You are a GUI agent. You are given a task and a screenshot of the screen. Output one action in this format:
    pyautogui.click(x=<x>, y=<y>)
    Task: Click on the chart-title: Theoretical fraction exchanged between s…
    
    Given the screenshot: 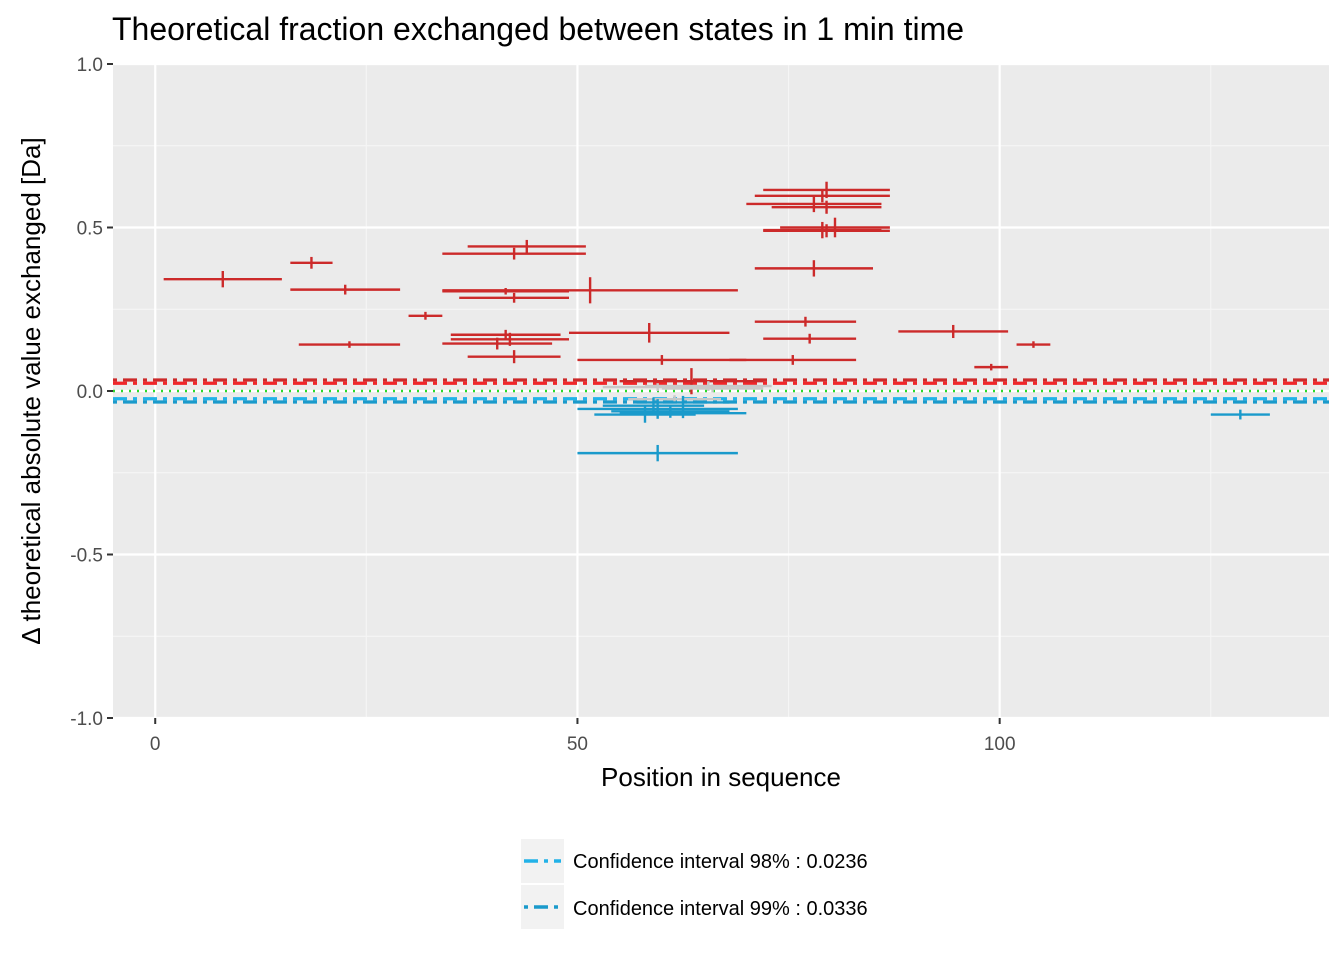 What is the action you would take?
    pyautogui.click(x=538, y=29)
    